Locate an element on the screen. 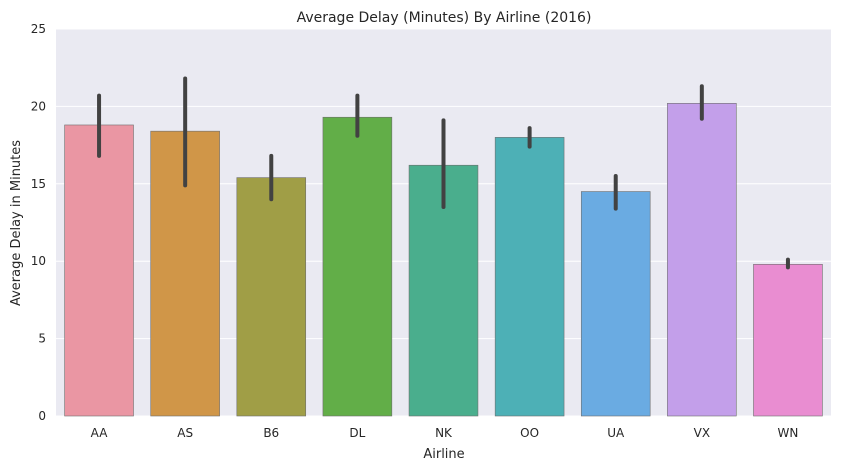  x-tick-label: VX is located at coordinates (702, 433).